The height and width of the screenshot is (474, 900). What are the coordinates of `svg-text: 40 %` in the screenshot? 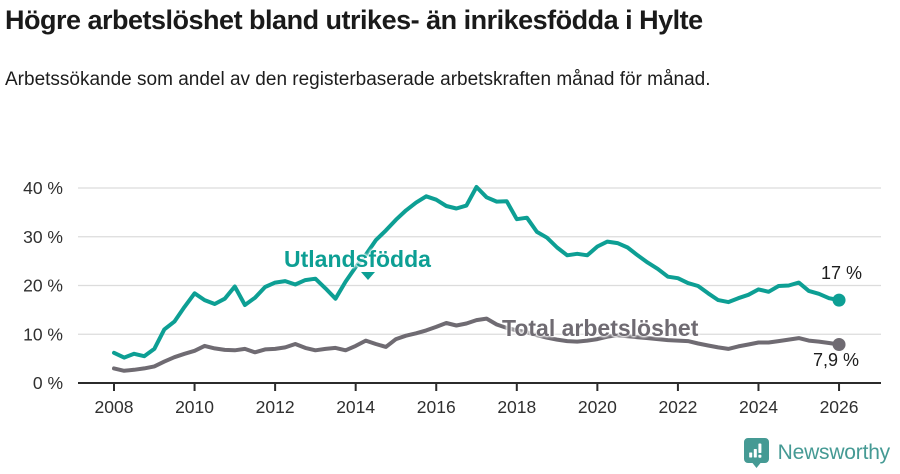 It's located at (43, 188).